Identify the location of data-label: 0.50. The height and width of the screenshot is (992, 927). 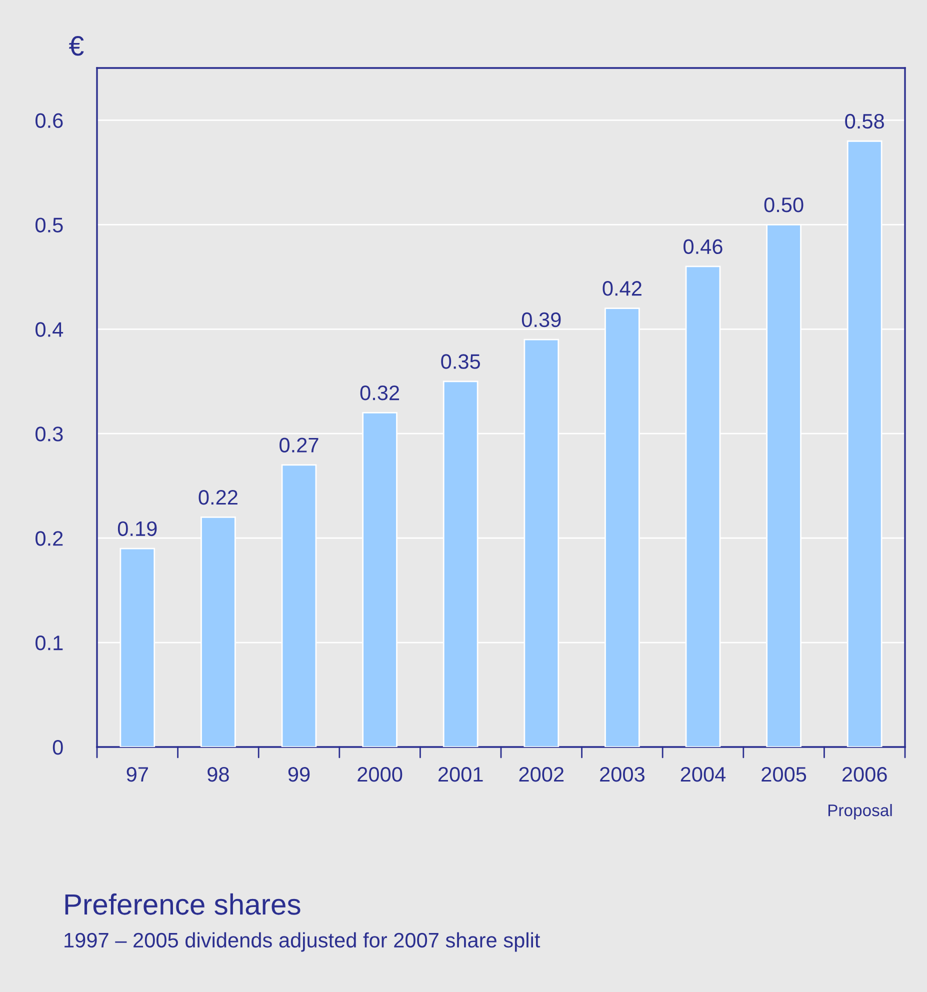
(784, 204).